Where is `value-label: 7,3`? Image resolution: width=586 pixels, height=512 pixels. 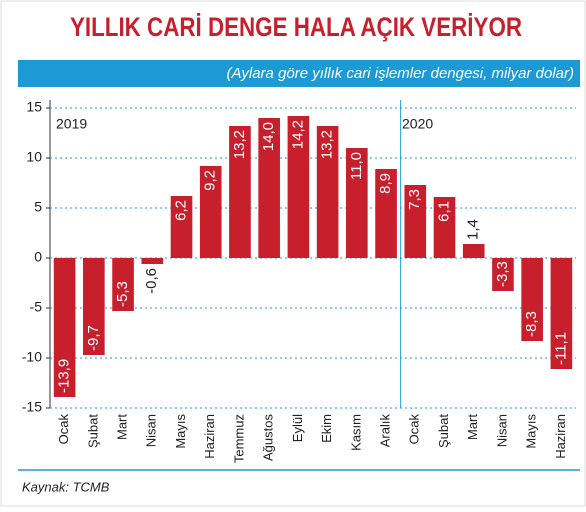
value-label: 7,3 is located at coordinates (414, 199).